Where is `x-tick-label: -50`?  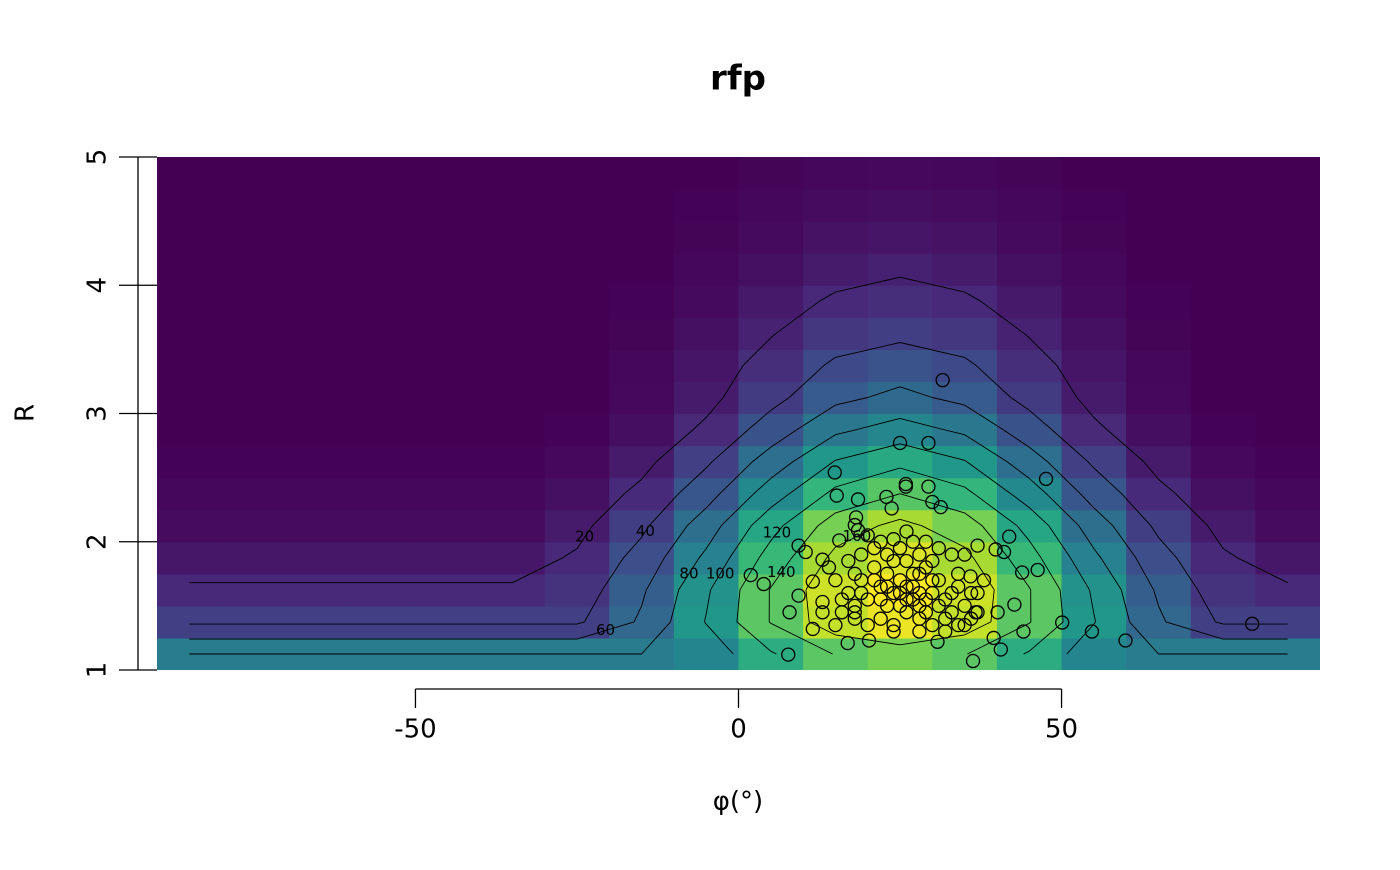 x-tick-label: -50 is located at coordinates (415, 730).